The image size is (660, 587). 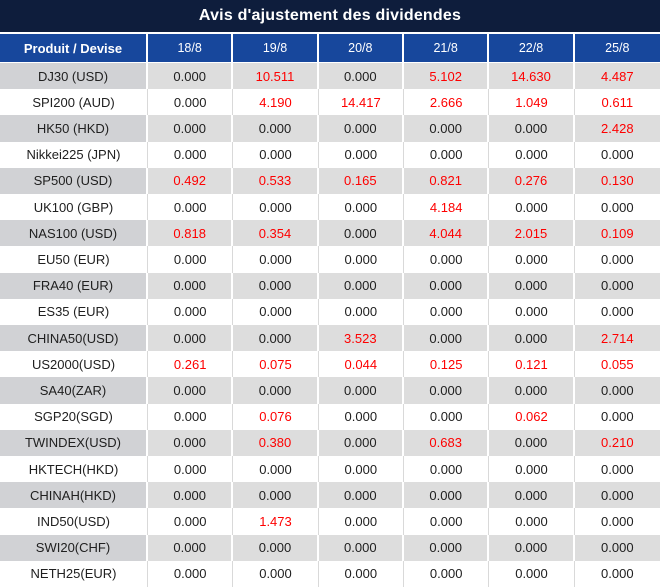 What do you see at coordinates (276, 233) in the screenshot?
I see `value-cell: 0.354` at bounding box center [276, 233].